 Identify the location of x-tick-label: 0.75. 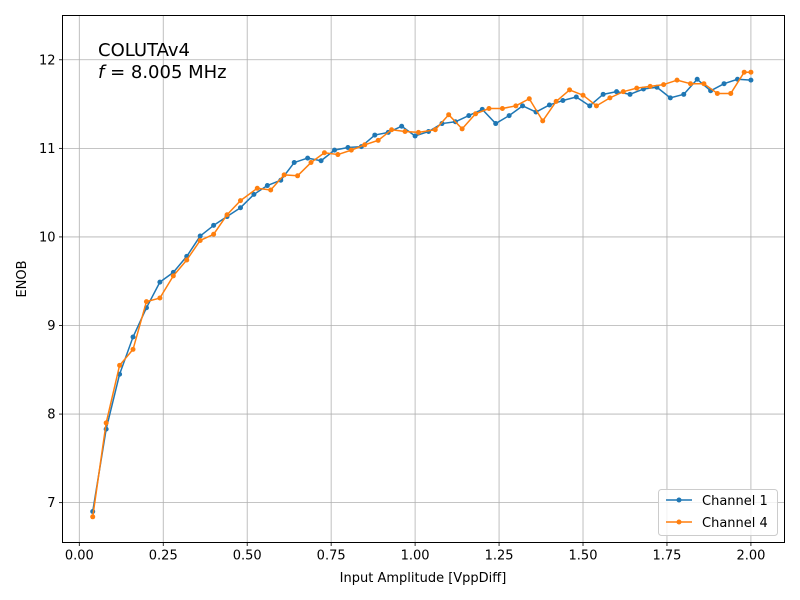
(331, 556).